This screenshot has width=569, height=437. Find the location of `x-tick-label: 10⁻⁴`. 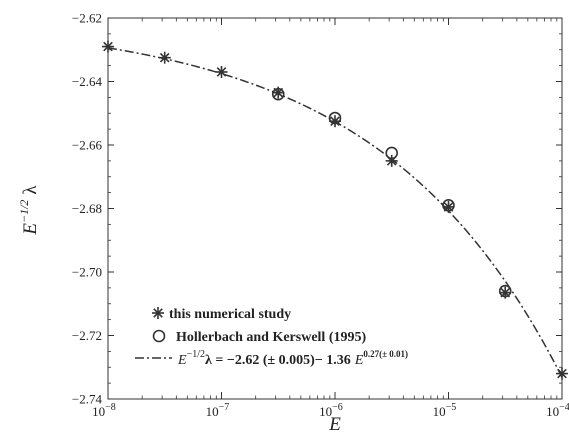

x-tick-label: 10⁻⁴ is located at coordinates (557, 410).